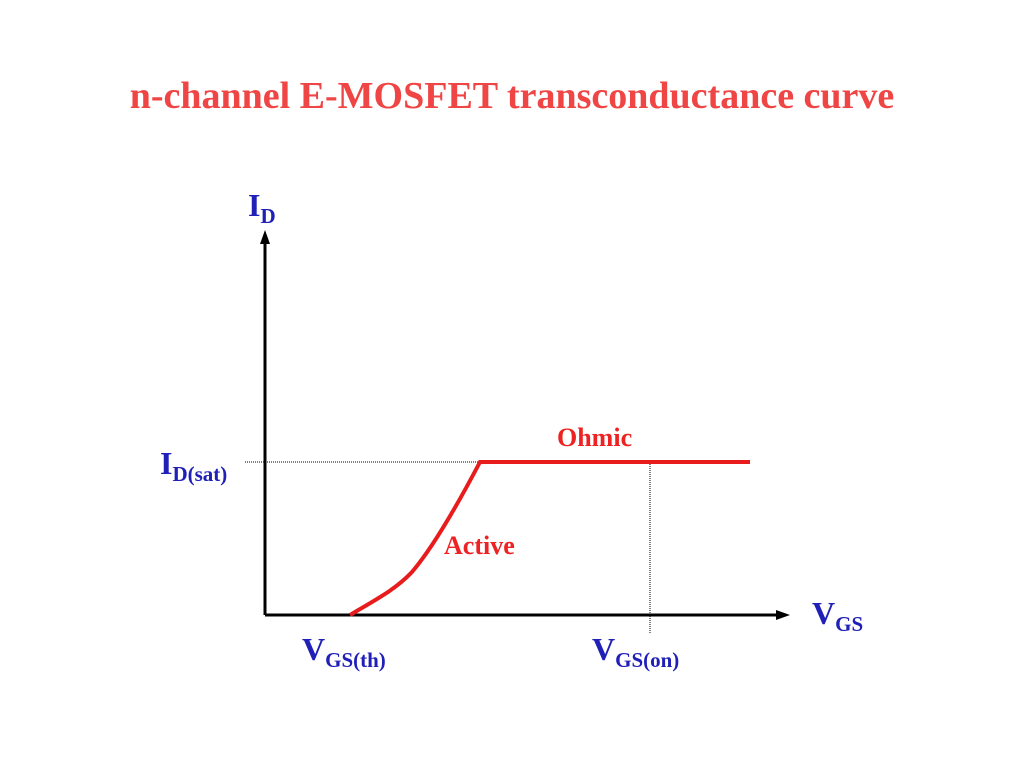 The height and width of the screenshot is (768, 1024). Describe the element at coordinates (647, 660) in the screenshot. I see `label-sub: GS(on)` at that location.